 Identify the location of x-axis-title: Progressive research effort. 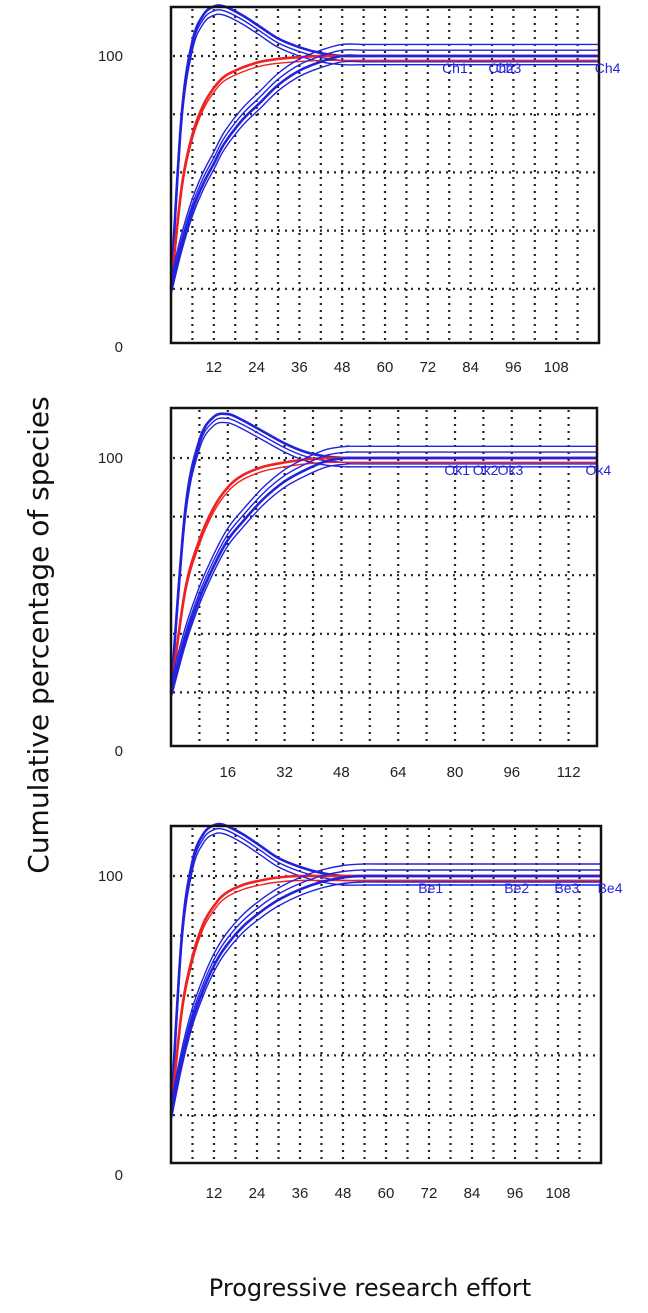
(370, 1288).